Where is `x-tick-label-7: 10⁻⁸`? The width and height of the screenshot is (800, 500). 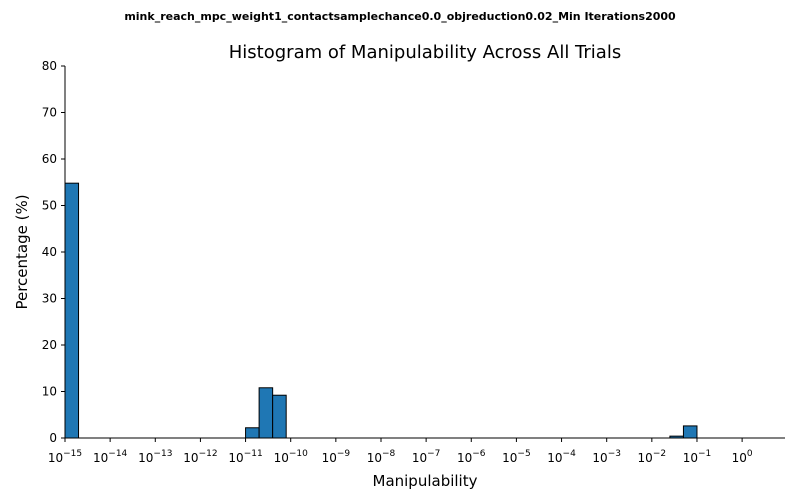 x-tick-label-7: 10⁻⁸ is located at coordinates (381, 457).